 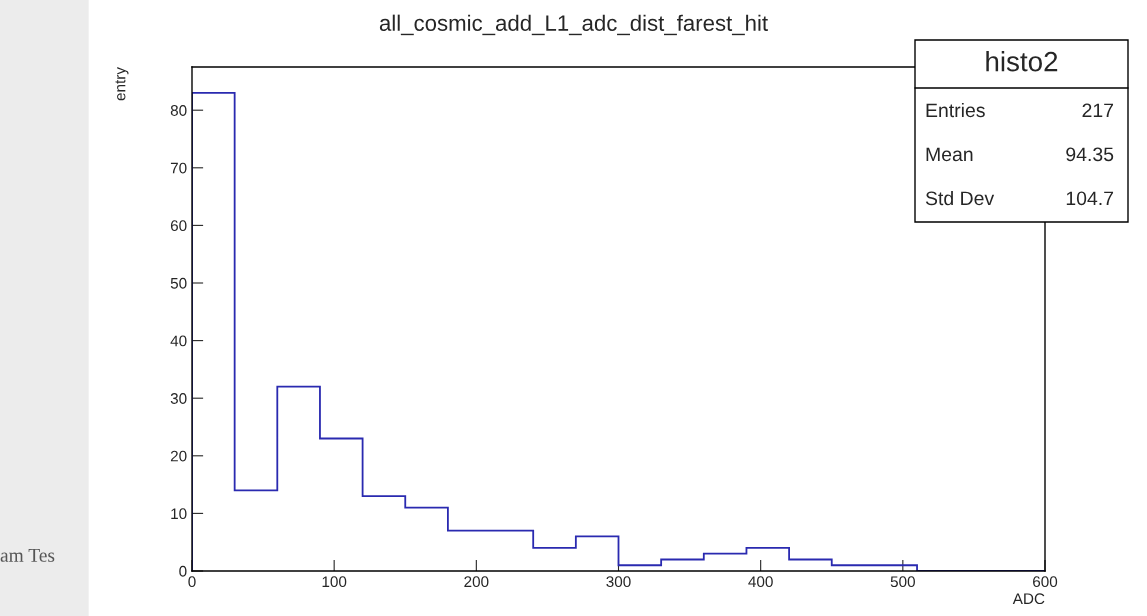 I want to click on y-tick-label: 50, so click(x=178, y=283).